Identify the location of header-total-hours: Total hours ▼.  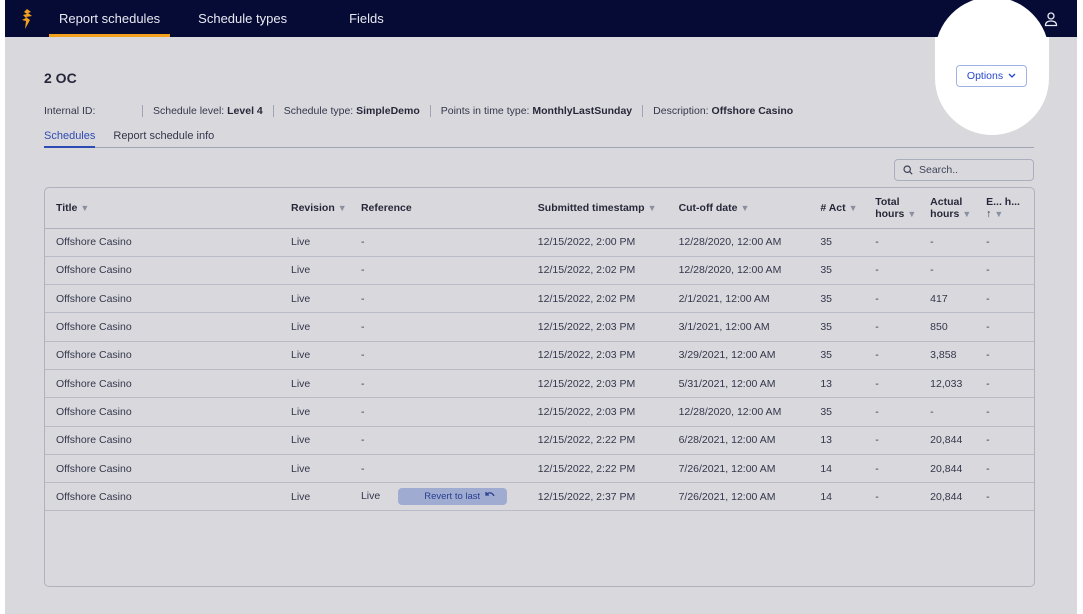
(899, 208).